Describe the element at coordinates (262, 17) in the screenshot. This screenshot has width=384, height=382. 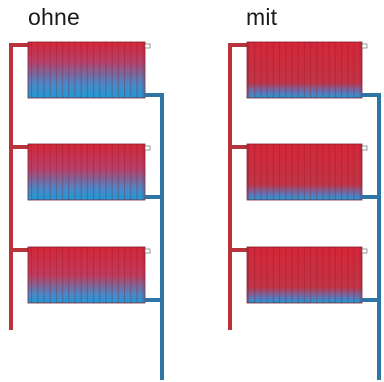
I see `label-mit: mit` at that location.